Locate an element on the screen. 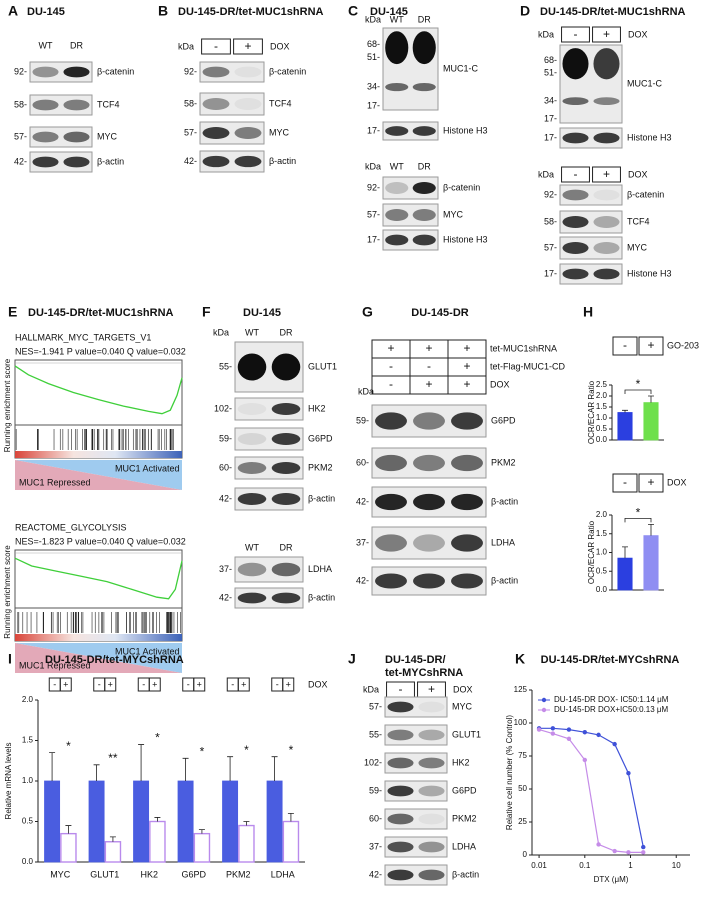  rank-stripe is located at coordinates (98, 454).